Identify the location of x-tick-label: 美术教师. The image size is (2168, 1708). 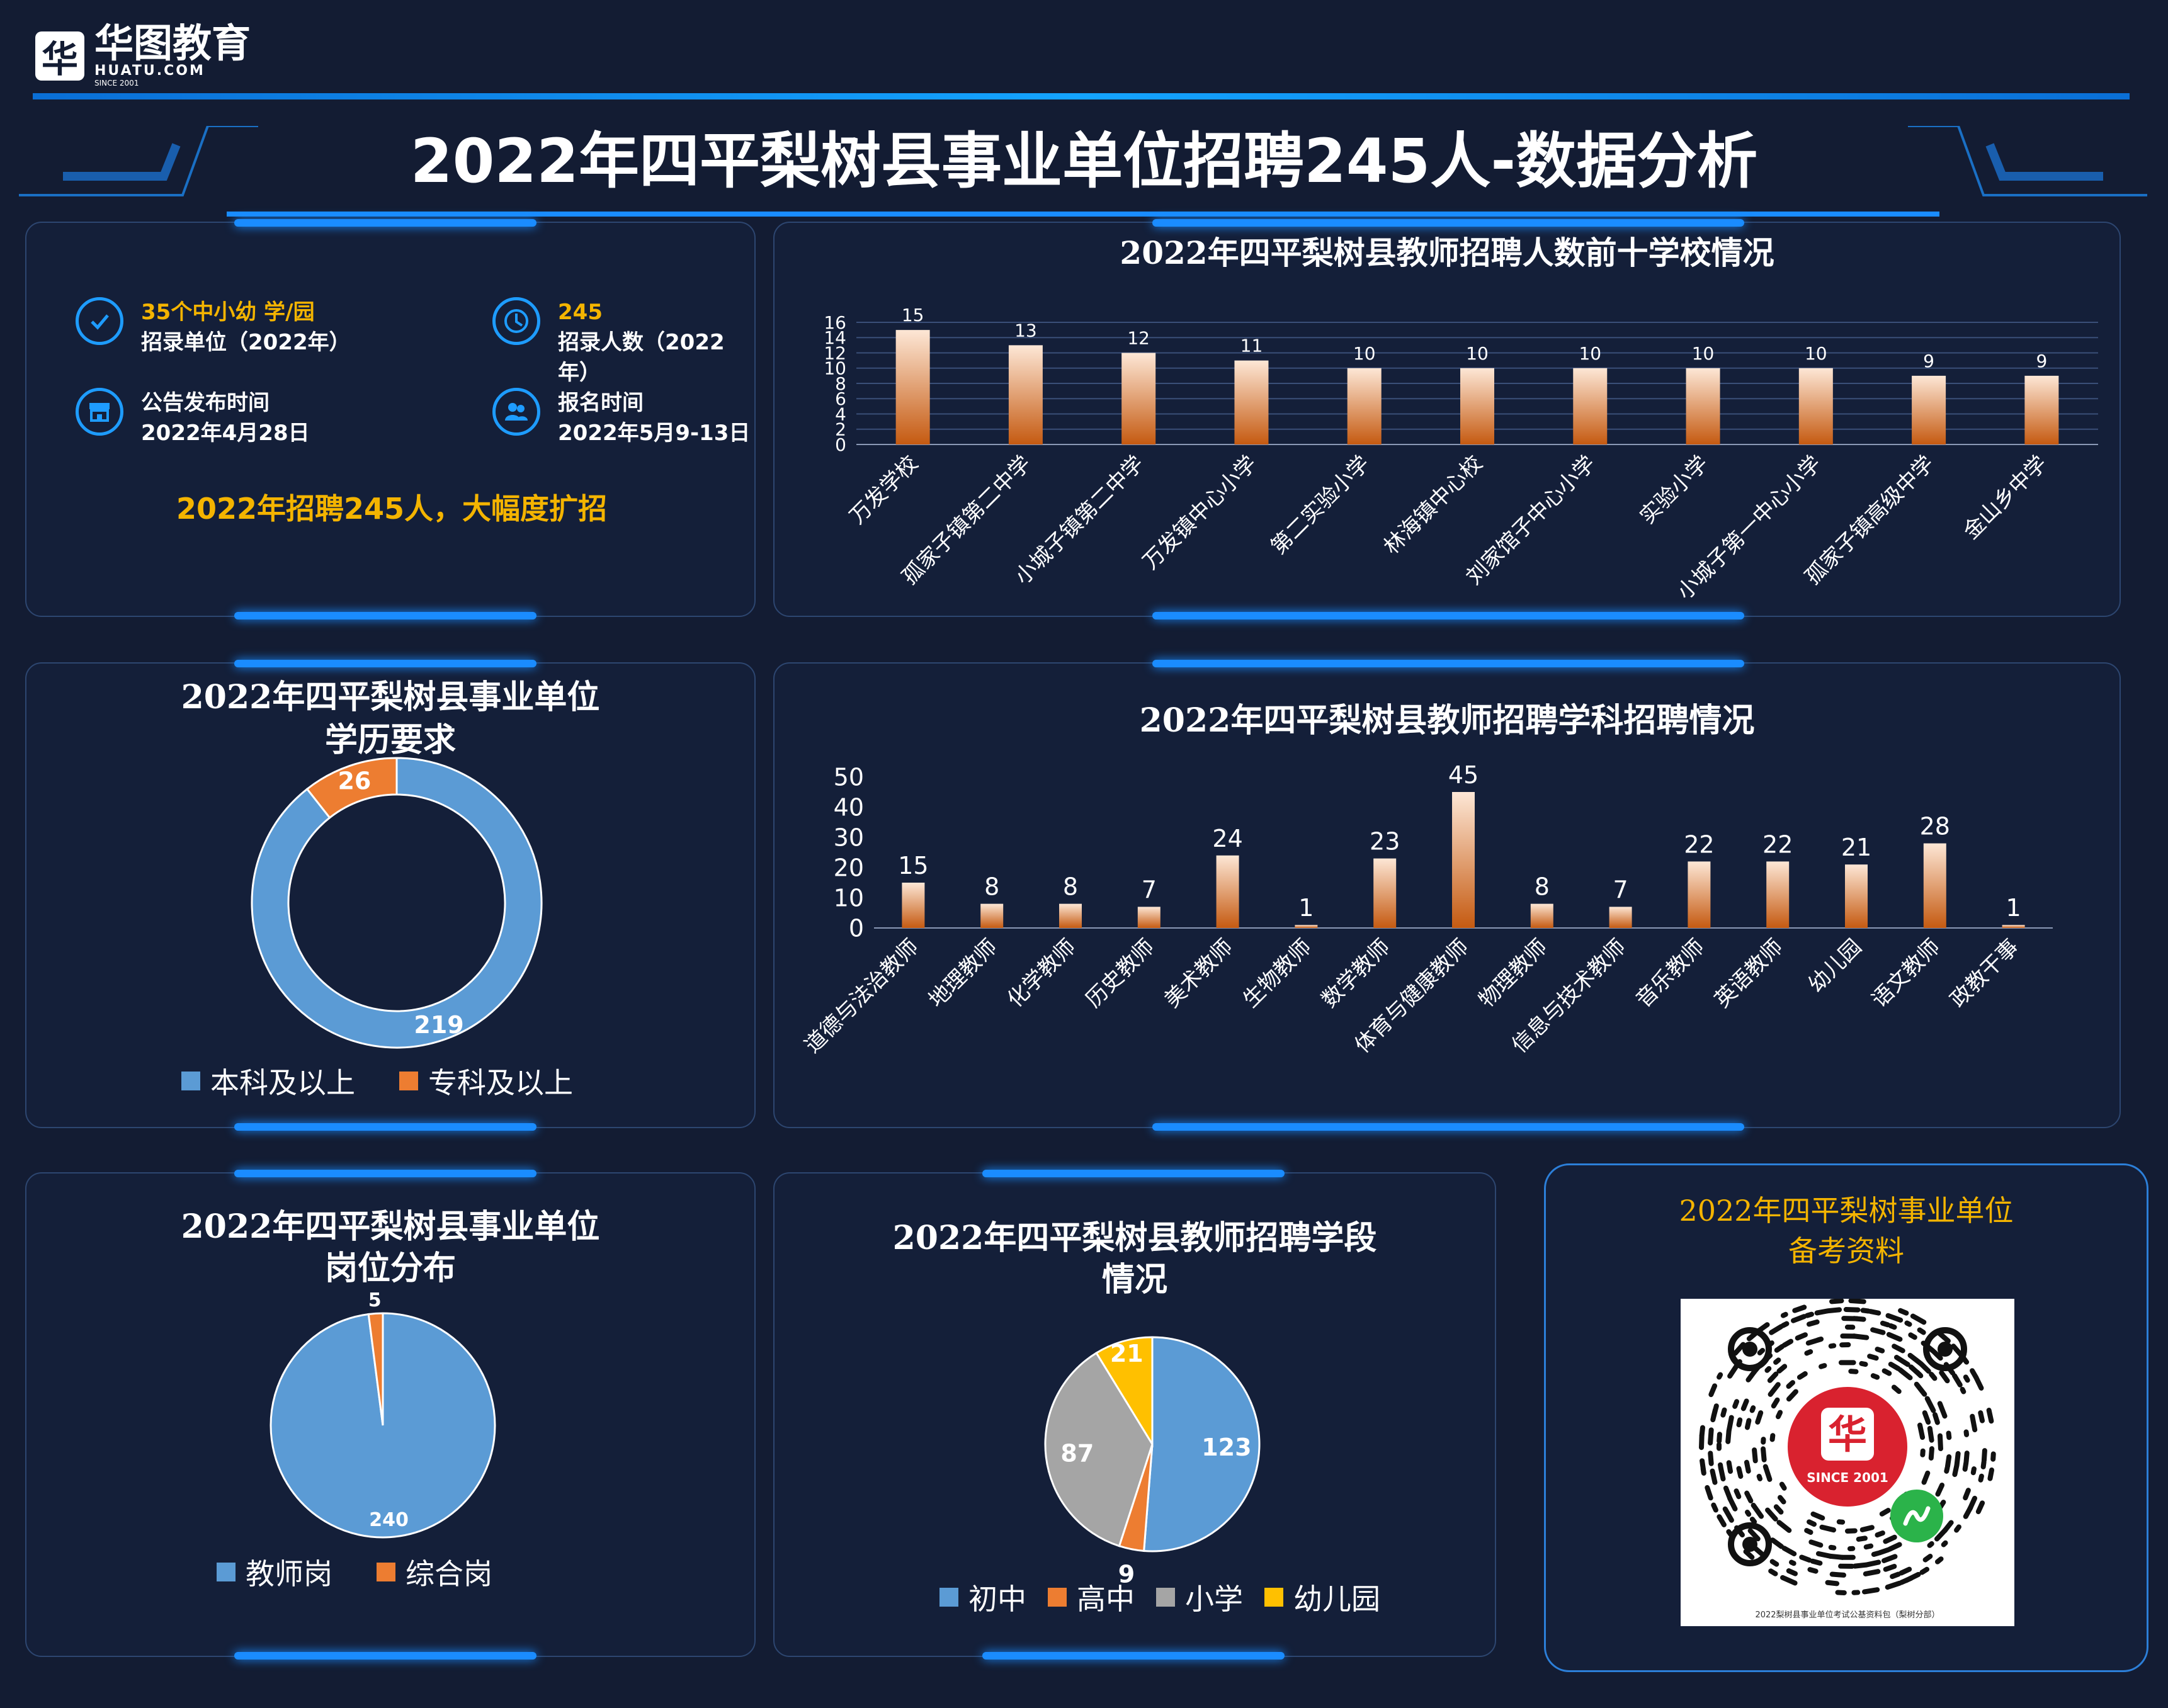
(1199, 973).